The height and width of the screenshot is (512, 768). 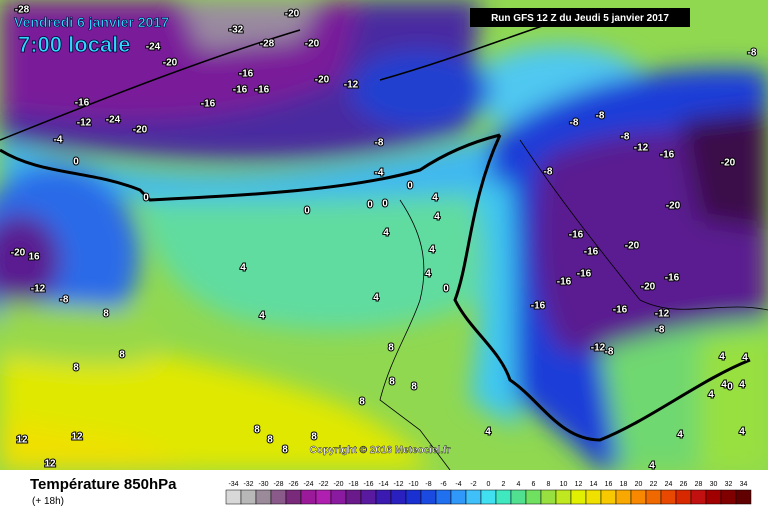 I want to click on colorbar-tick-label: 16, so click(x=609, y=484).